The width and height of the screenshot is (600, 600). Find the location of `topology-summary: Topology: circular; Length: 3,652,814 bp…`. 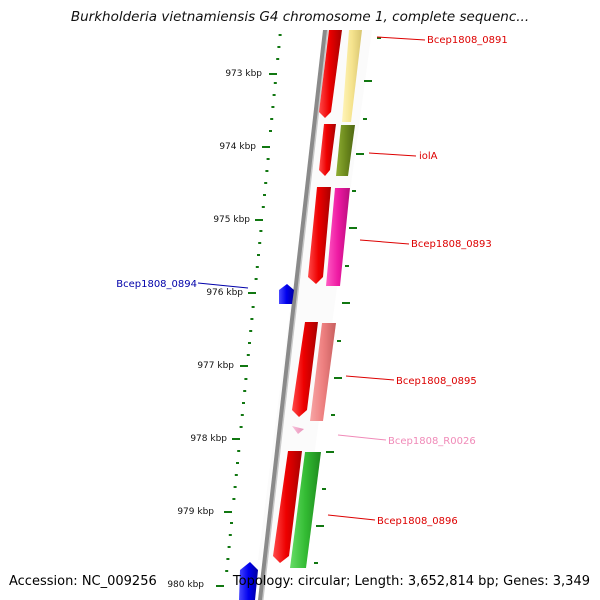

topology-summary: Topology: circular; Length: 3,652,814 bp… is located at coordinates (411, 581).